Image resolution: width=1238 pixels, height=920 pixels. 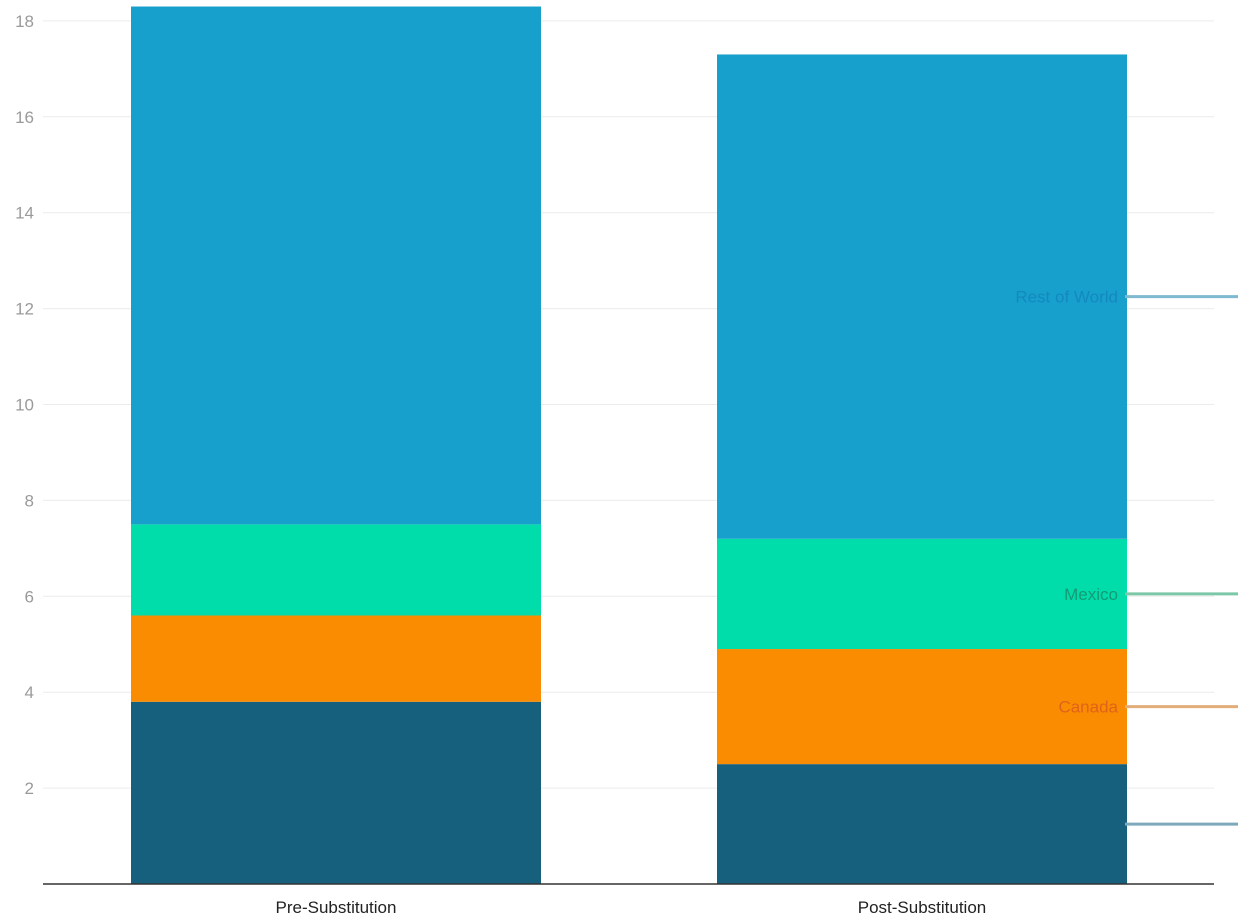 What do you see at coordinates (29, 596) in the screenshot?
I see `y-tick-label: 6` at bounding box center [29, 596].